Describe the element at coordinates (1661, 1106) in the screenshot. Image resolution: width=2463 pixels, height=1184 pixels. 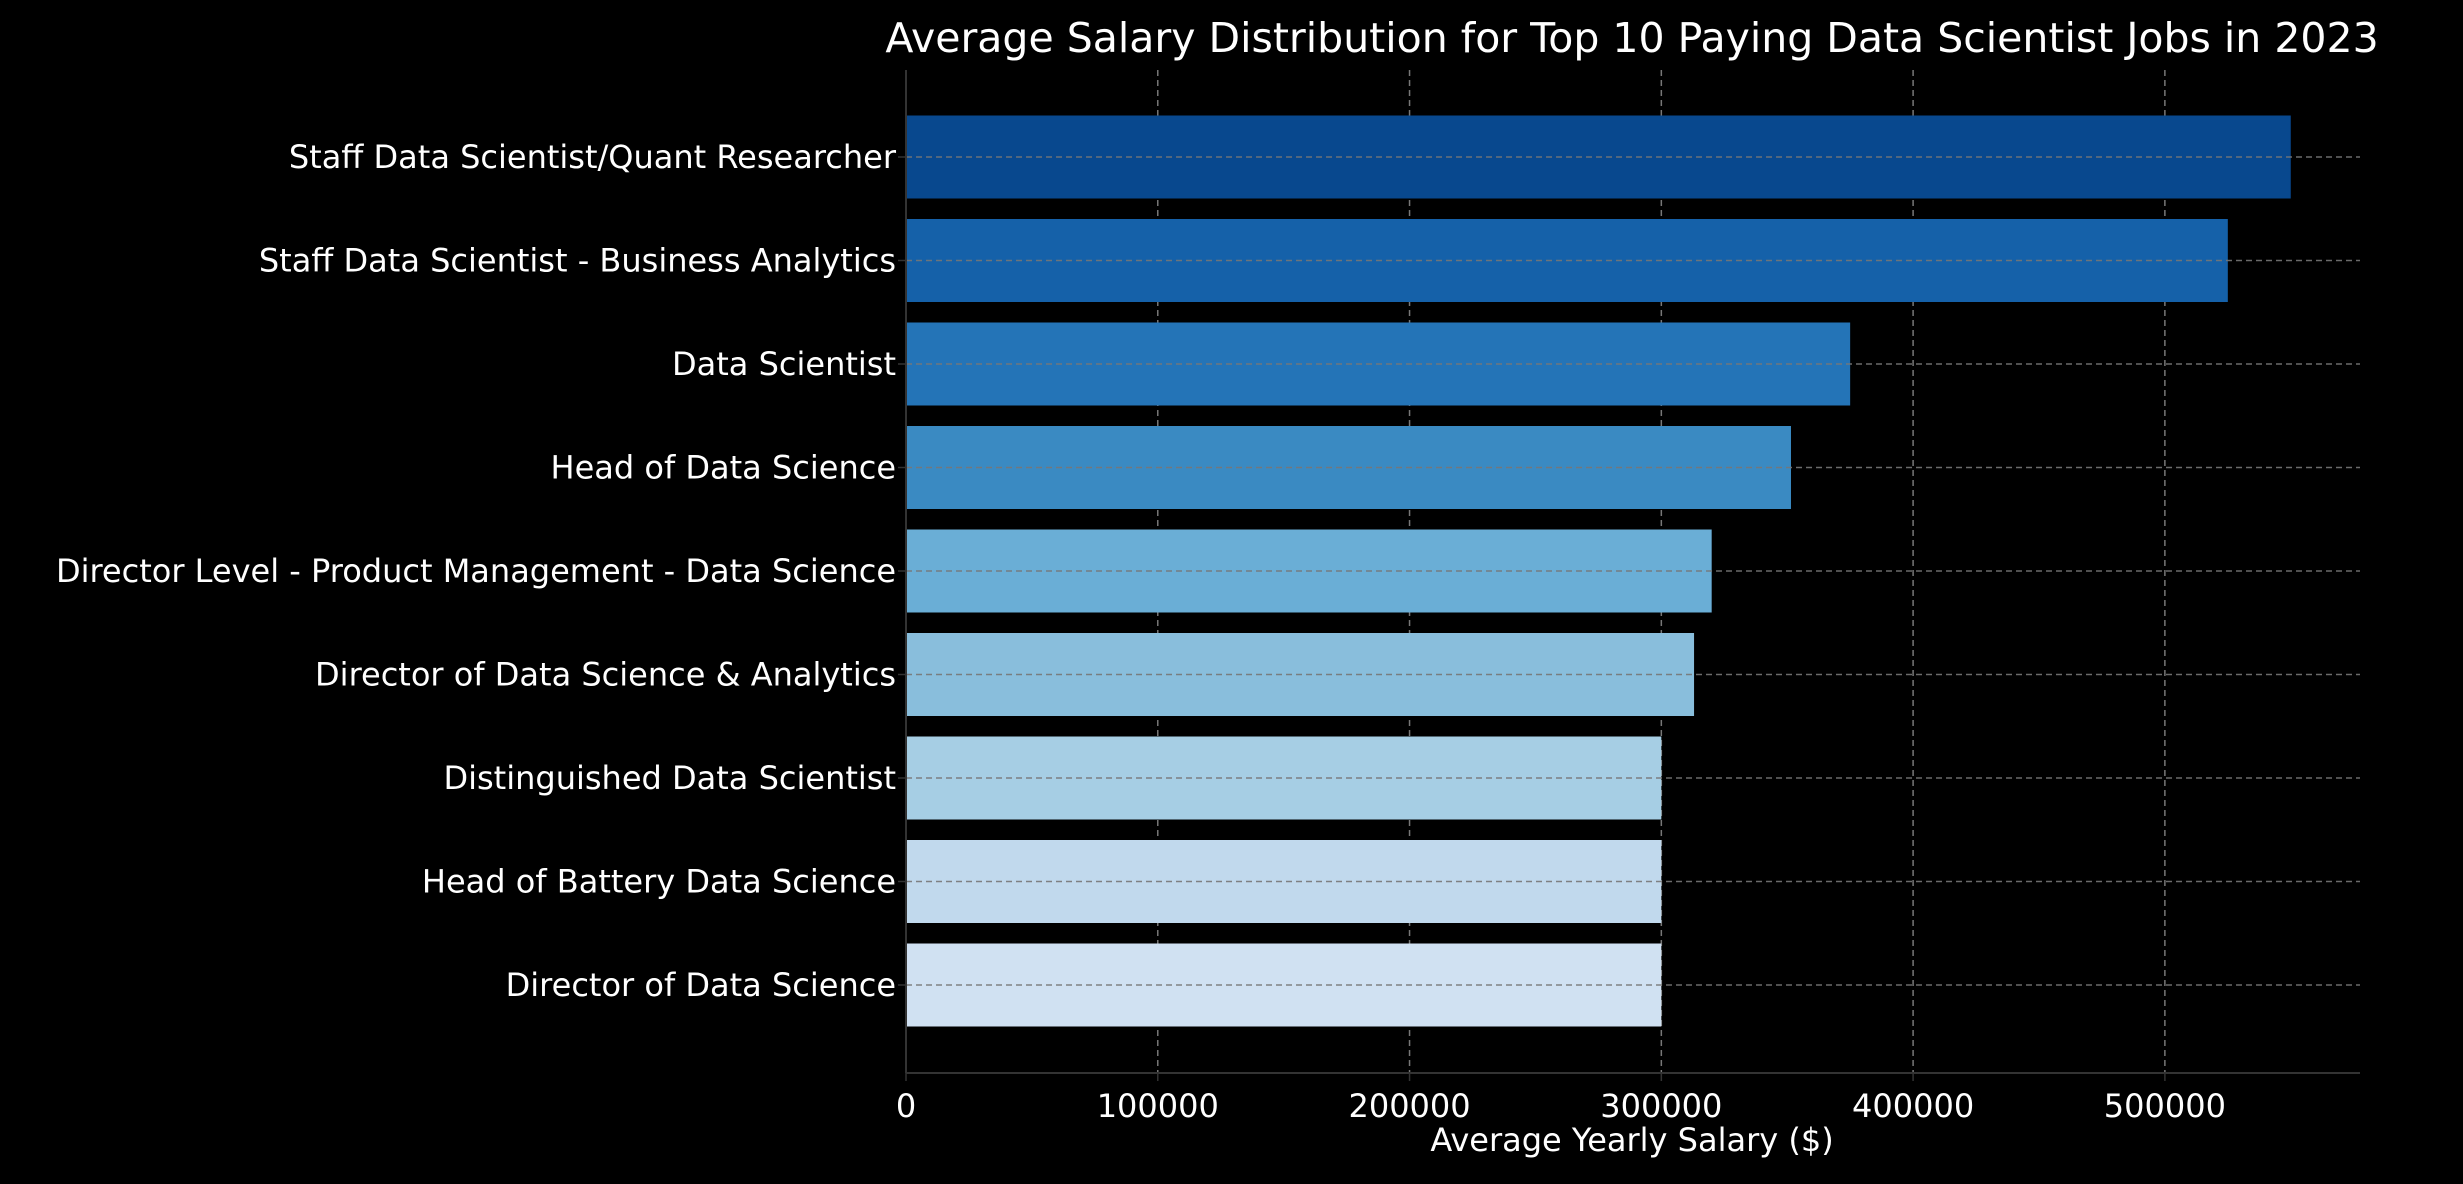
I see `x-tick-label-3: 300000` at that location.